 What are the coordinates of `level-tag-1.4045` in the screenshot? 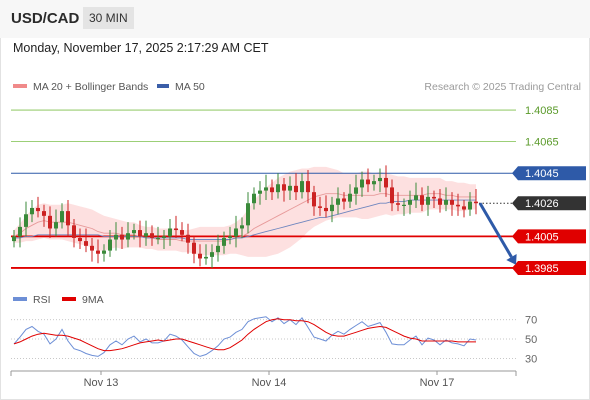 It's located at (549, 173).